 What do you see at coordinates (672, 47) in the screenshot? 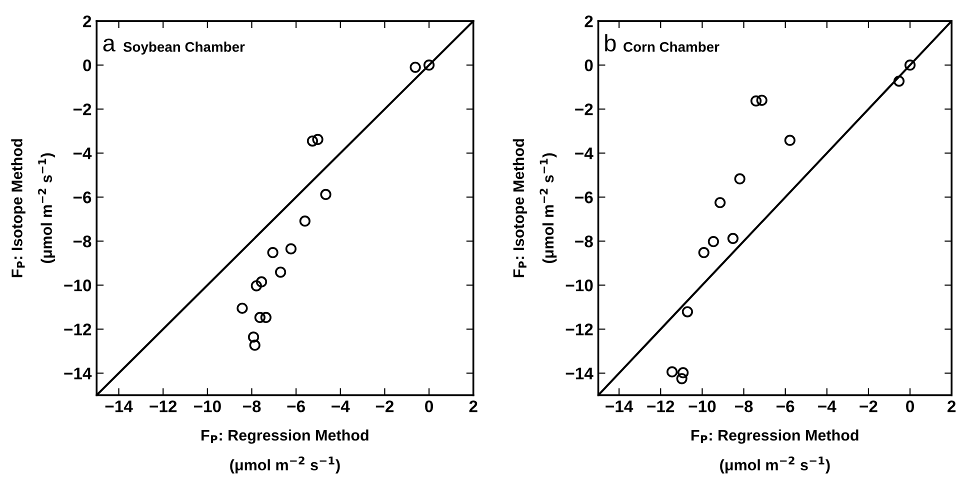
I see `annotation: Corn Chamber` at bounding box center [672, 47].